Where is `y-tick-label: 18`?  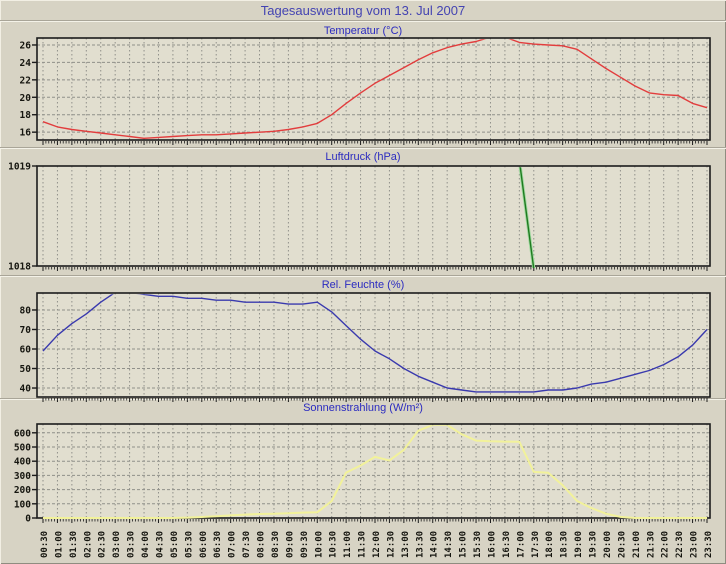
y-tick-label: 18 is located at coordinates (26, 115).